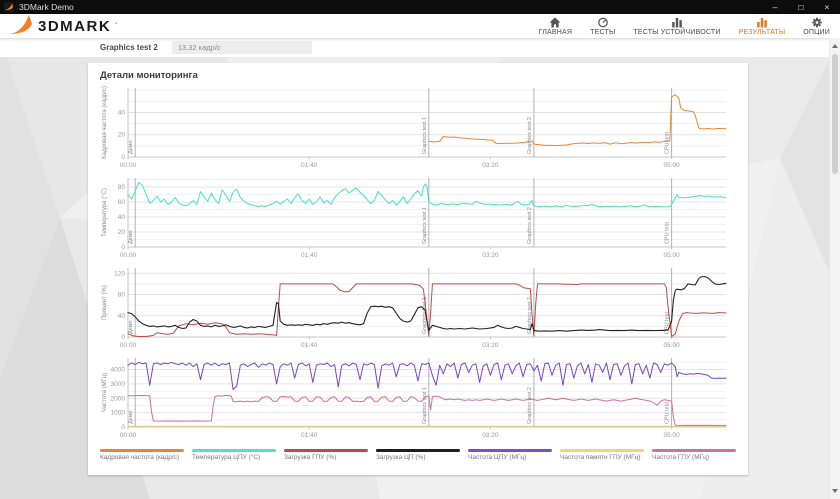 The height and width of the screenshot is (499, 840). What do you see at coordinates (149, 75) in the screenshot?
I see `monitoring-title: Детали мониторинга` at bounding box center [149, 75].